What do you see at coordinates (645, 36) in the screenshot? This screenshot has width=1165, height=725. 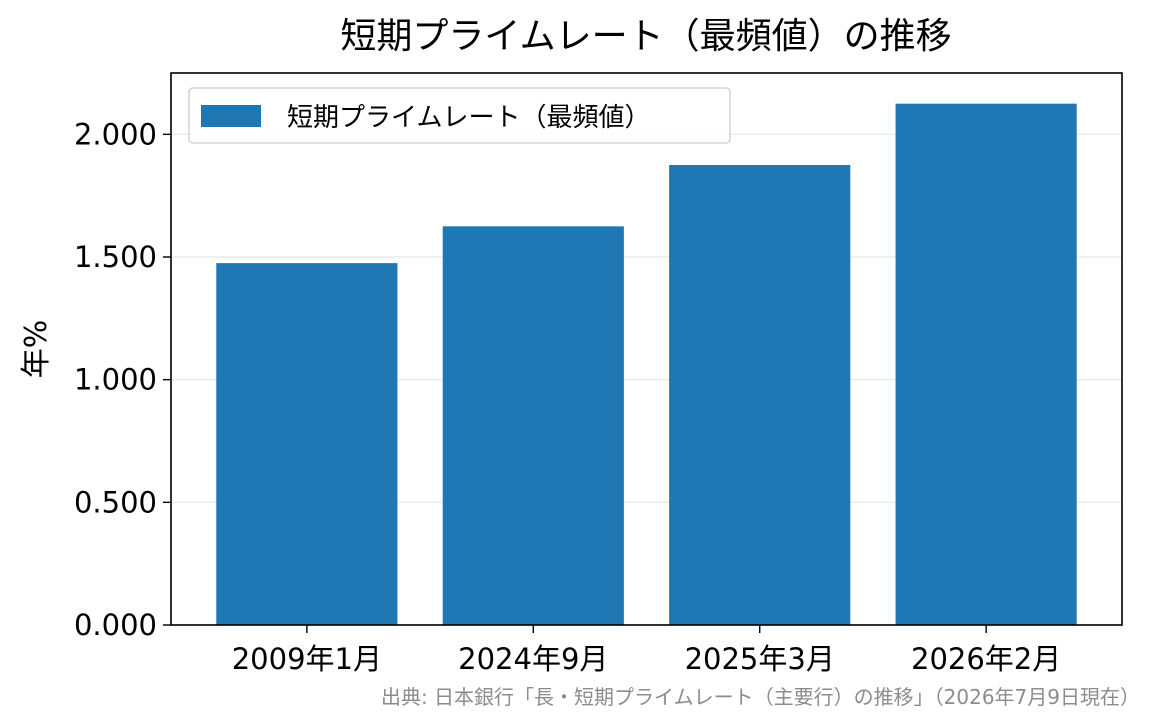 I see `chart-title: 短期プライムレート（最頻値）の推移` at bounding box center [645, 36].